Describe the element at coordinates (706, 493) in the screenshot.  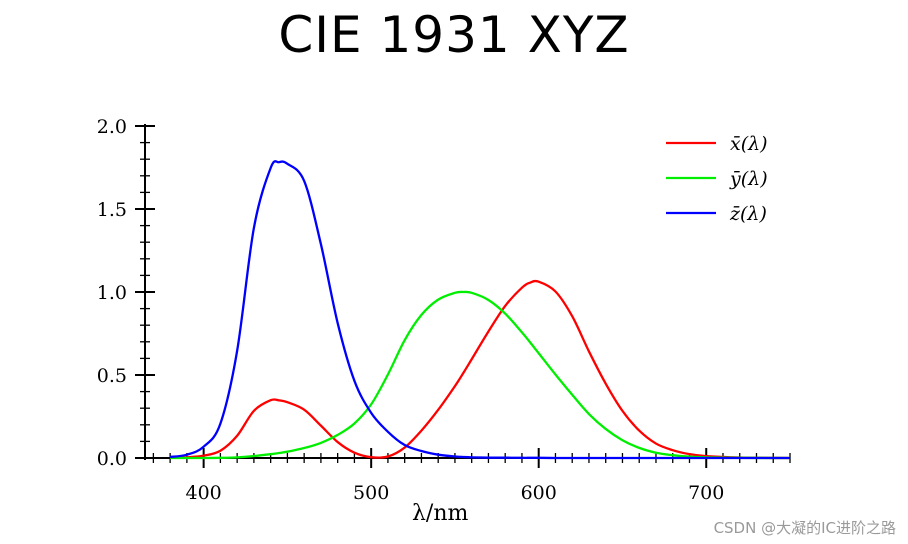
I see `x-tick-label: 700` at that location.